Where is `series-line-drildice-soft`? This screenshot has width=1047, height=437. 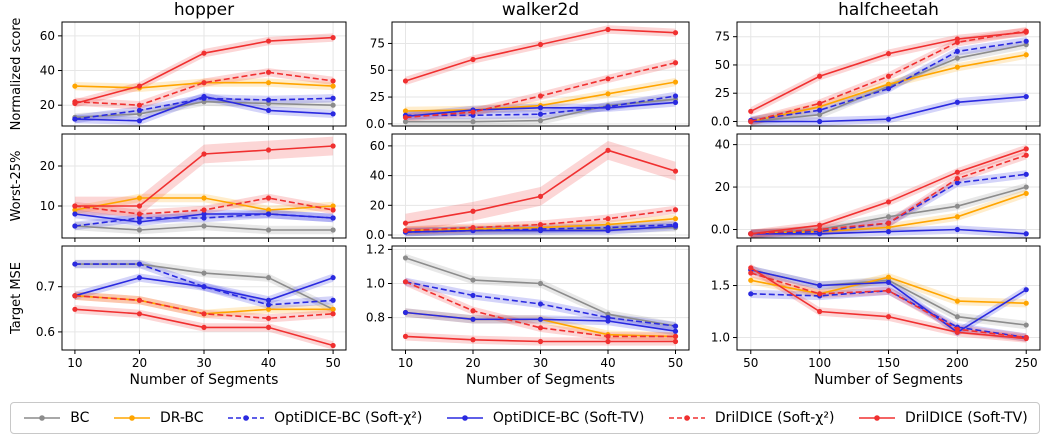 series-line-drildice-soft is located at coordinates (204, 89).